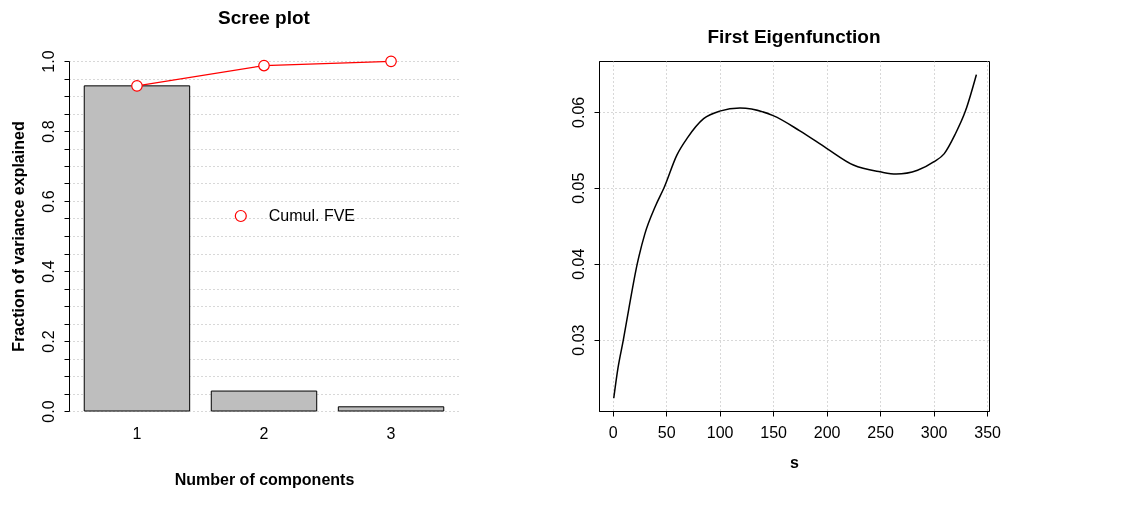  I want to click on x-tick-label: 200, so click(827, 432).